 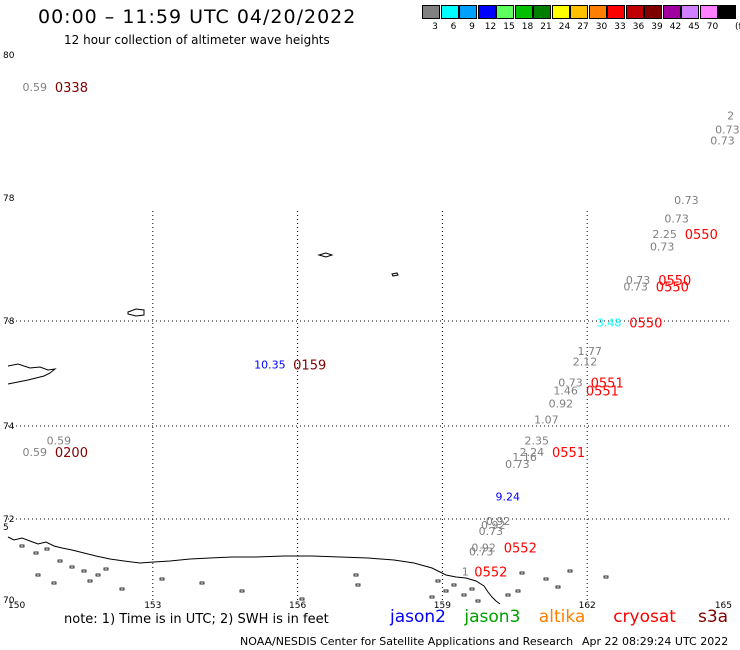 What do you see at coordinates (583, 27) in the screenshot?
I see `legend-label: 27` at bounding box center [583, 27].